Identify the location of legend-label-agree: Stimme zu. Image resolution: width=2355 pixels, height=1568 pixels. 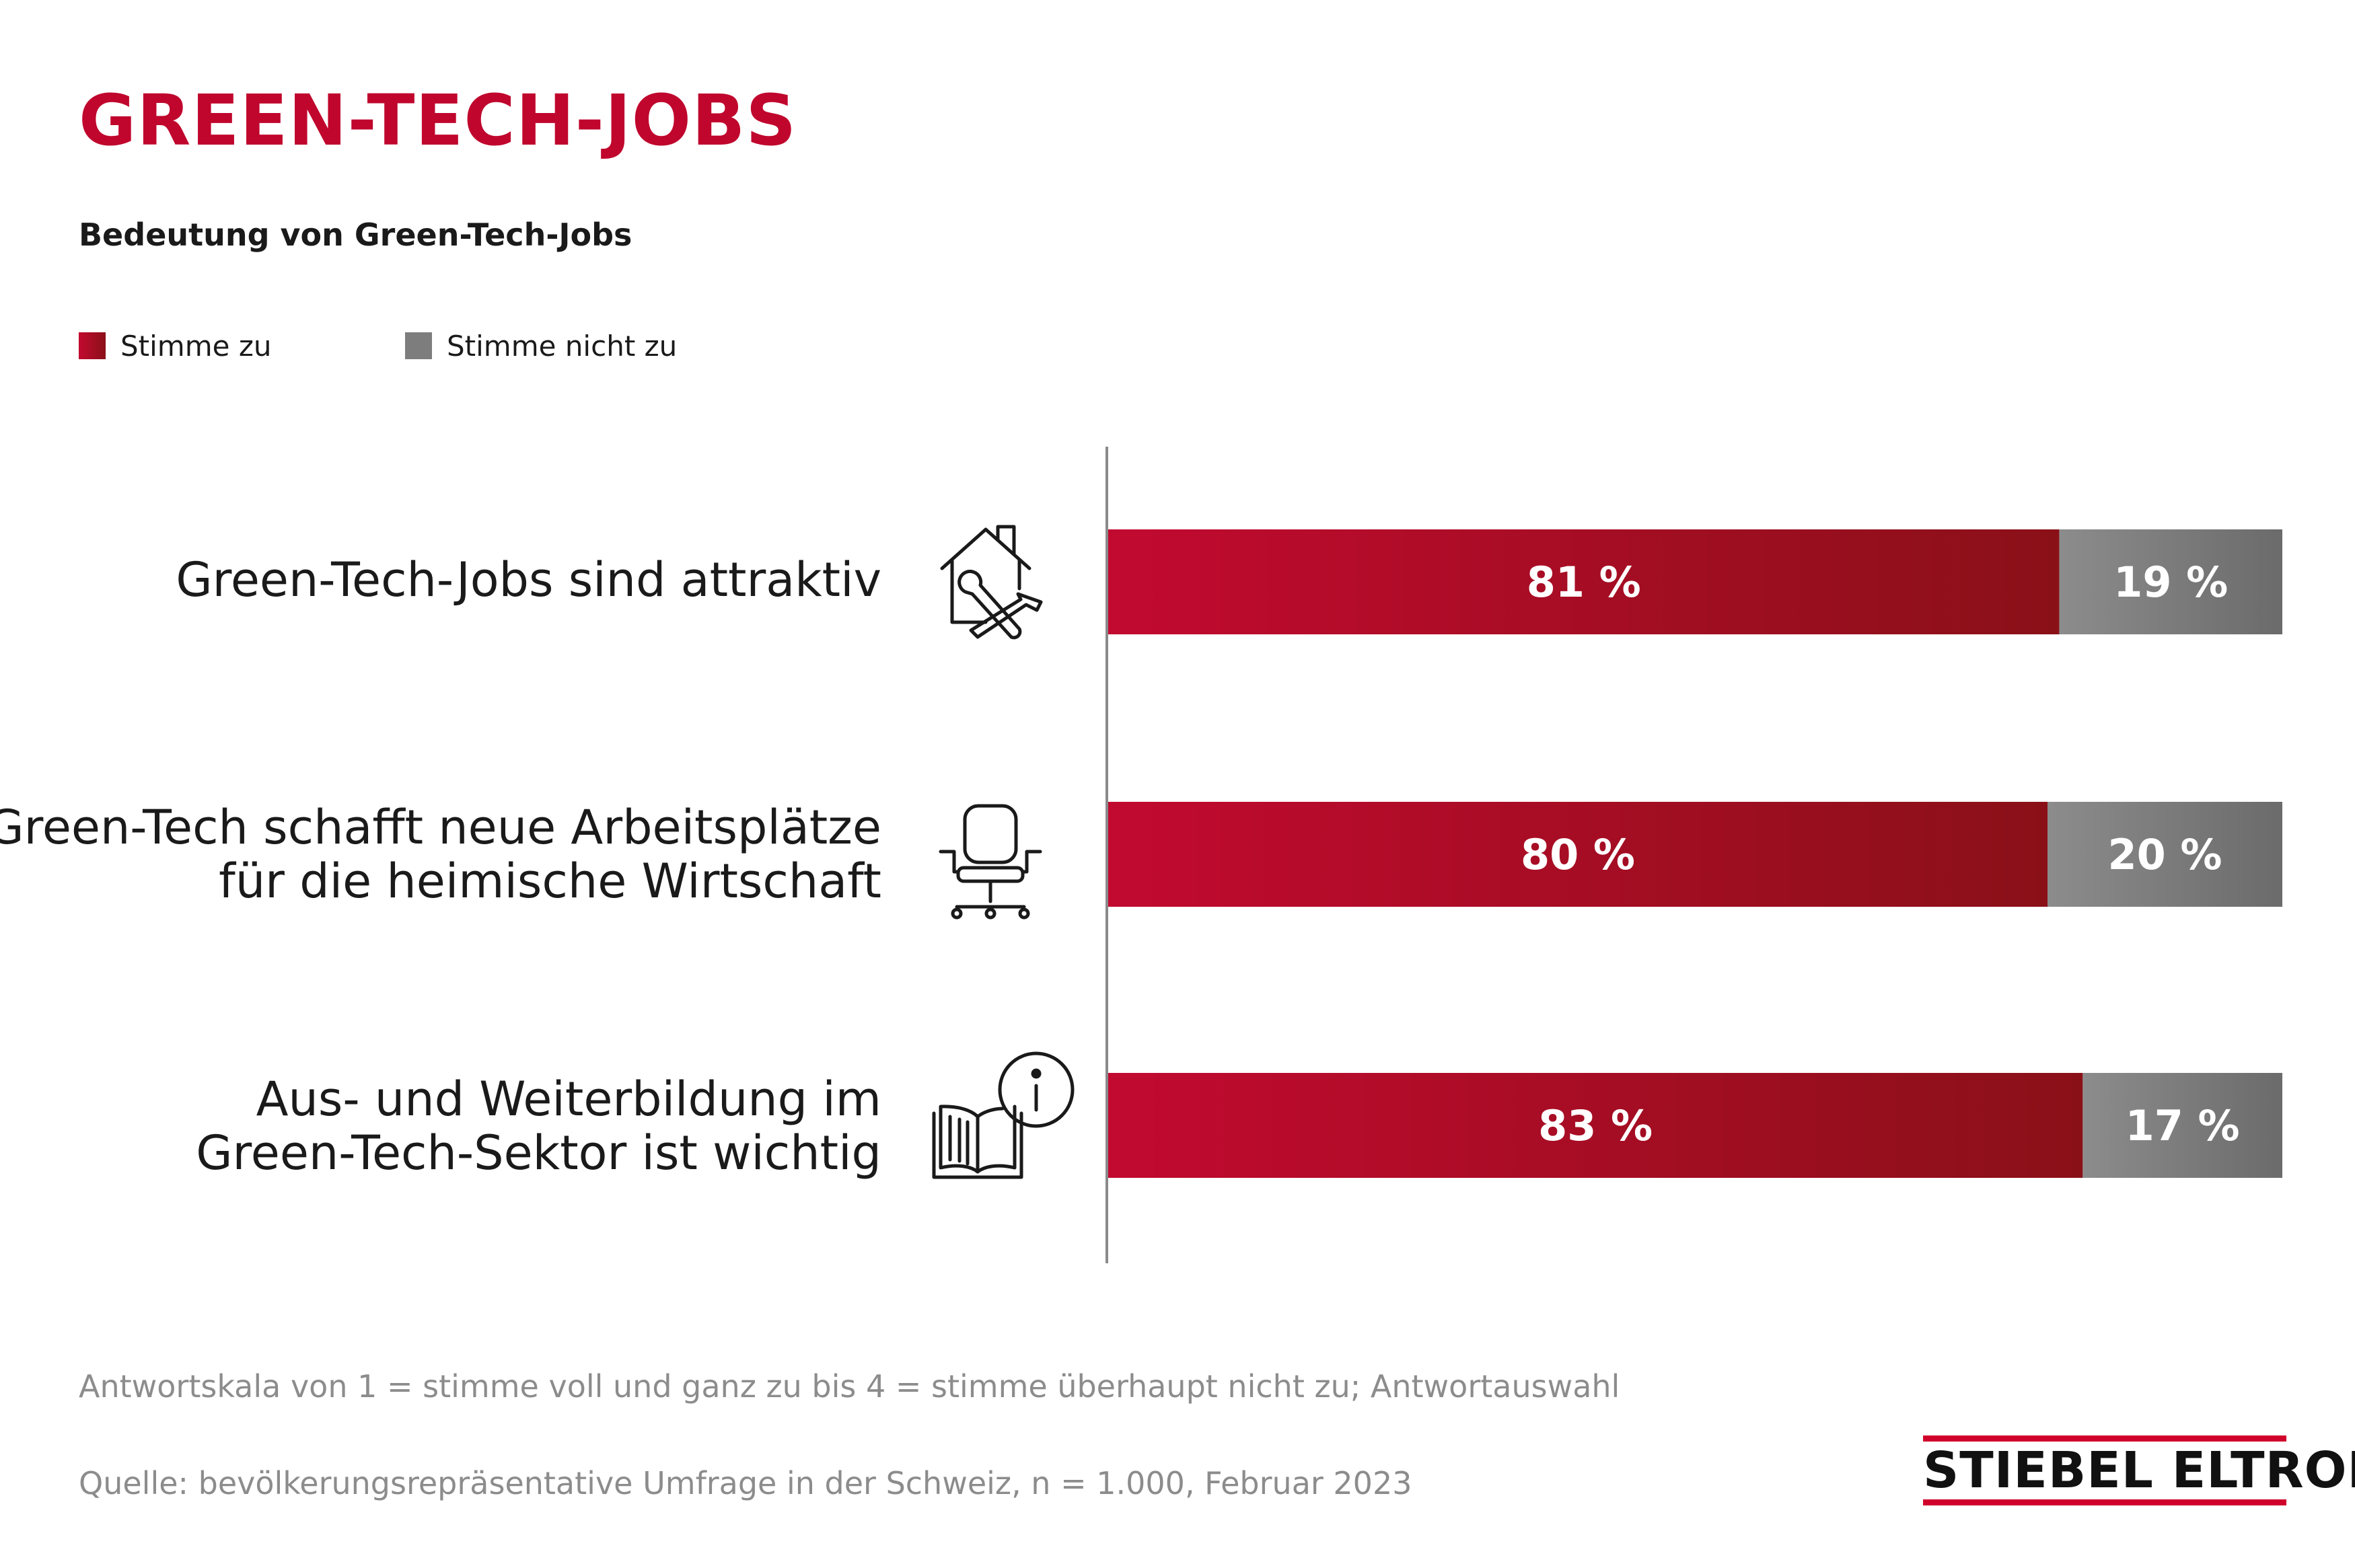
(196, 346).